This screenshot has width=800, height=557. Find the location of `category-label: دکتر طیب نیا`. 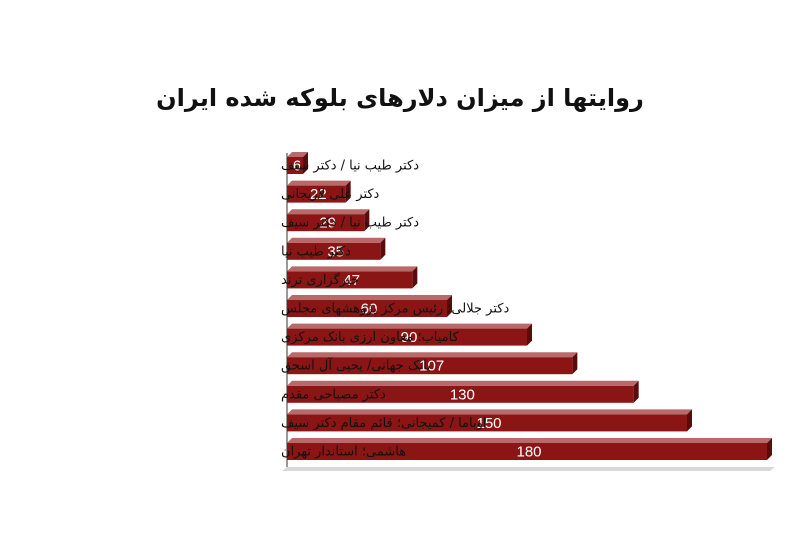

category-label: دکتر طیب نیا is located at coordinates (316, 251).